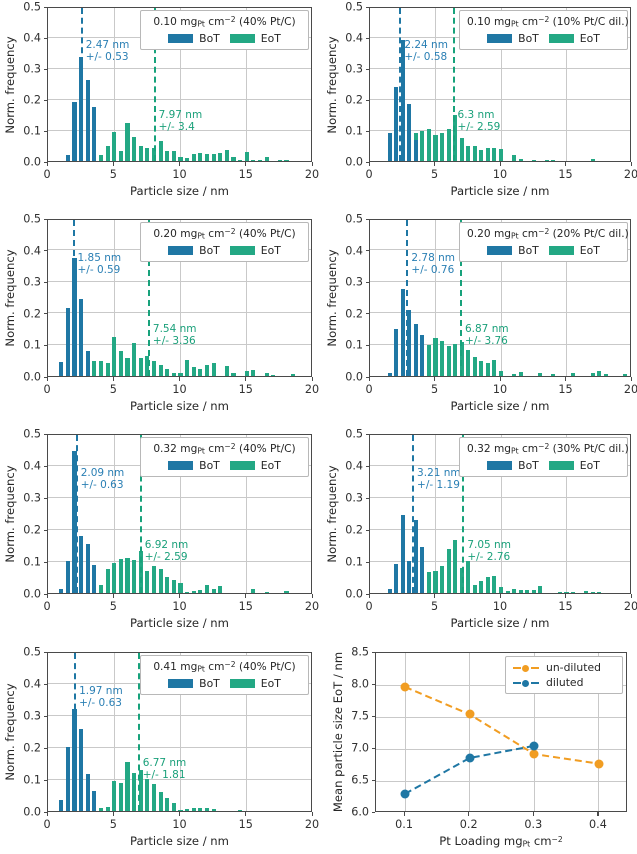  Describe the element at coordinates (354, 100) in the screenshot. I see `y-tick-label: 0.2` at that location.